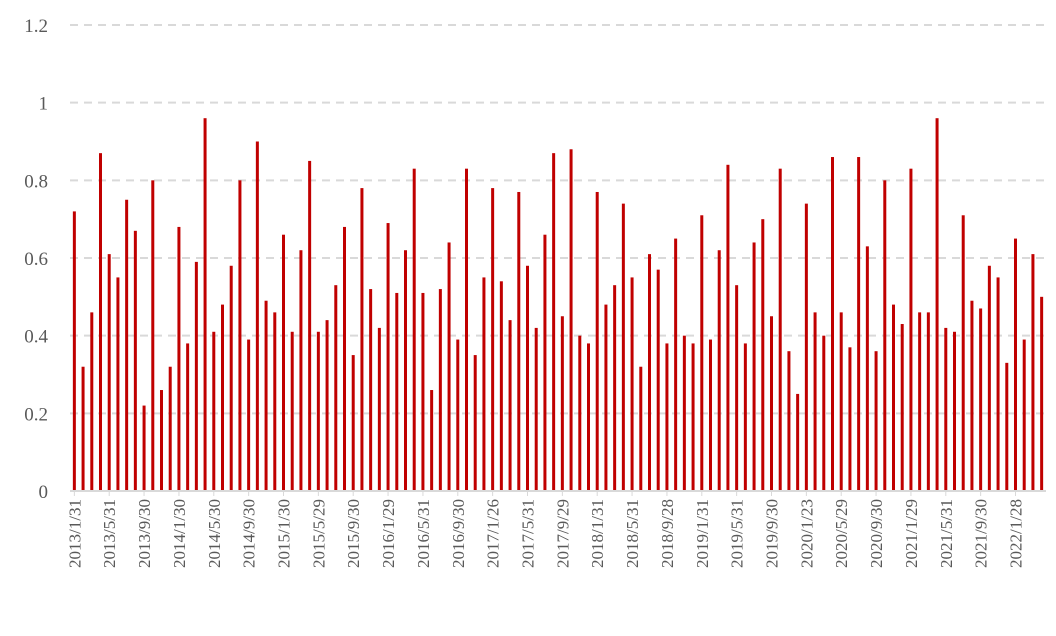 This screenshot has width=1056, height=636. I want to click on x-tick-label: 2019/9/30, so click(772, 533).